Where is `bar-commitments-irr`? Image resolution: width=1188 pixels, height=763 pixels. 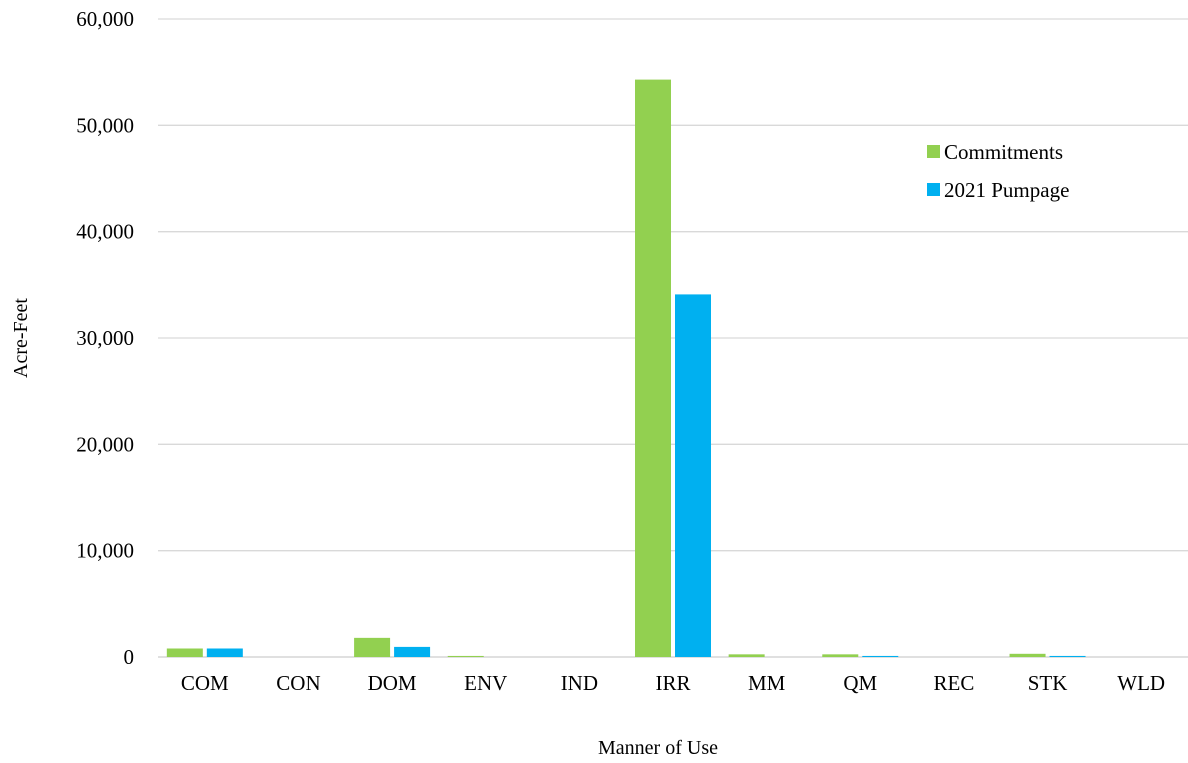 bar-commitments-irr is located at coordinates (653, 368).